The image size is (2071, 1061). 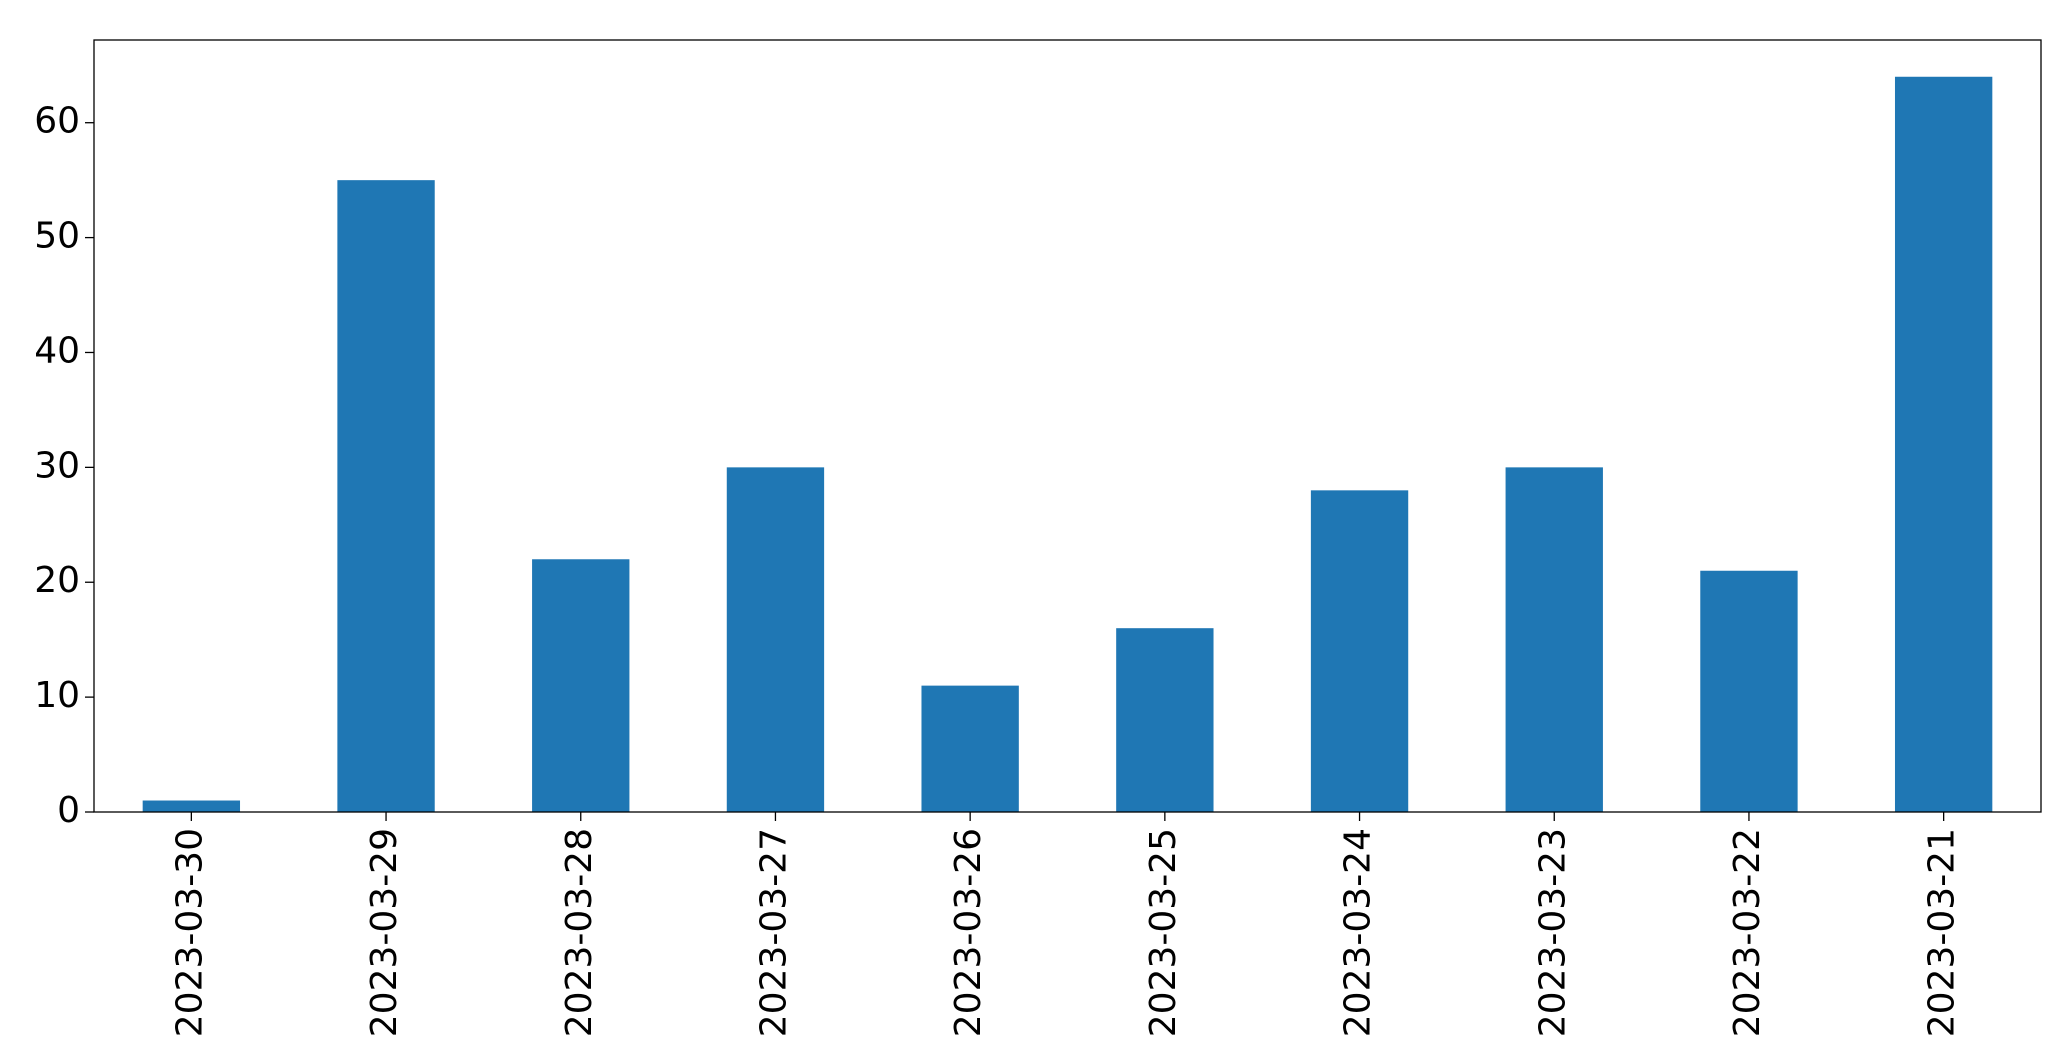 What do you see at coordinates (773, 932) in the screenshot?
I see `x-tick-label: 2023-03-27` at bounding box center [773, 932].